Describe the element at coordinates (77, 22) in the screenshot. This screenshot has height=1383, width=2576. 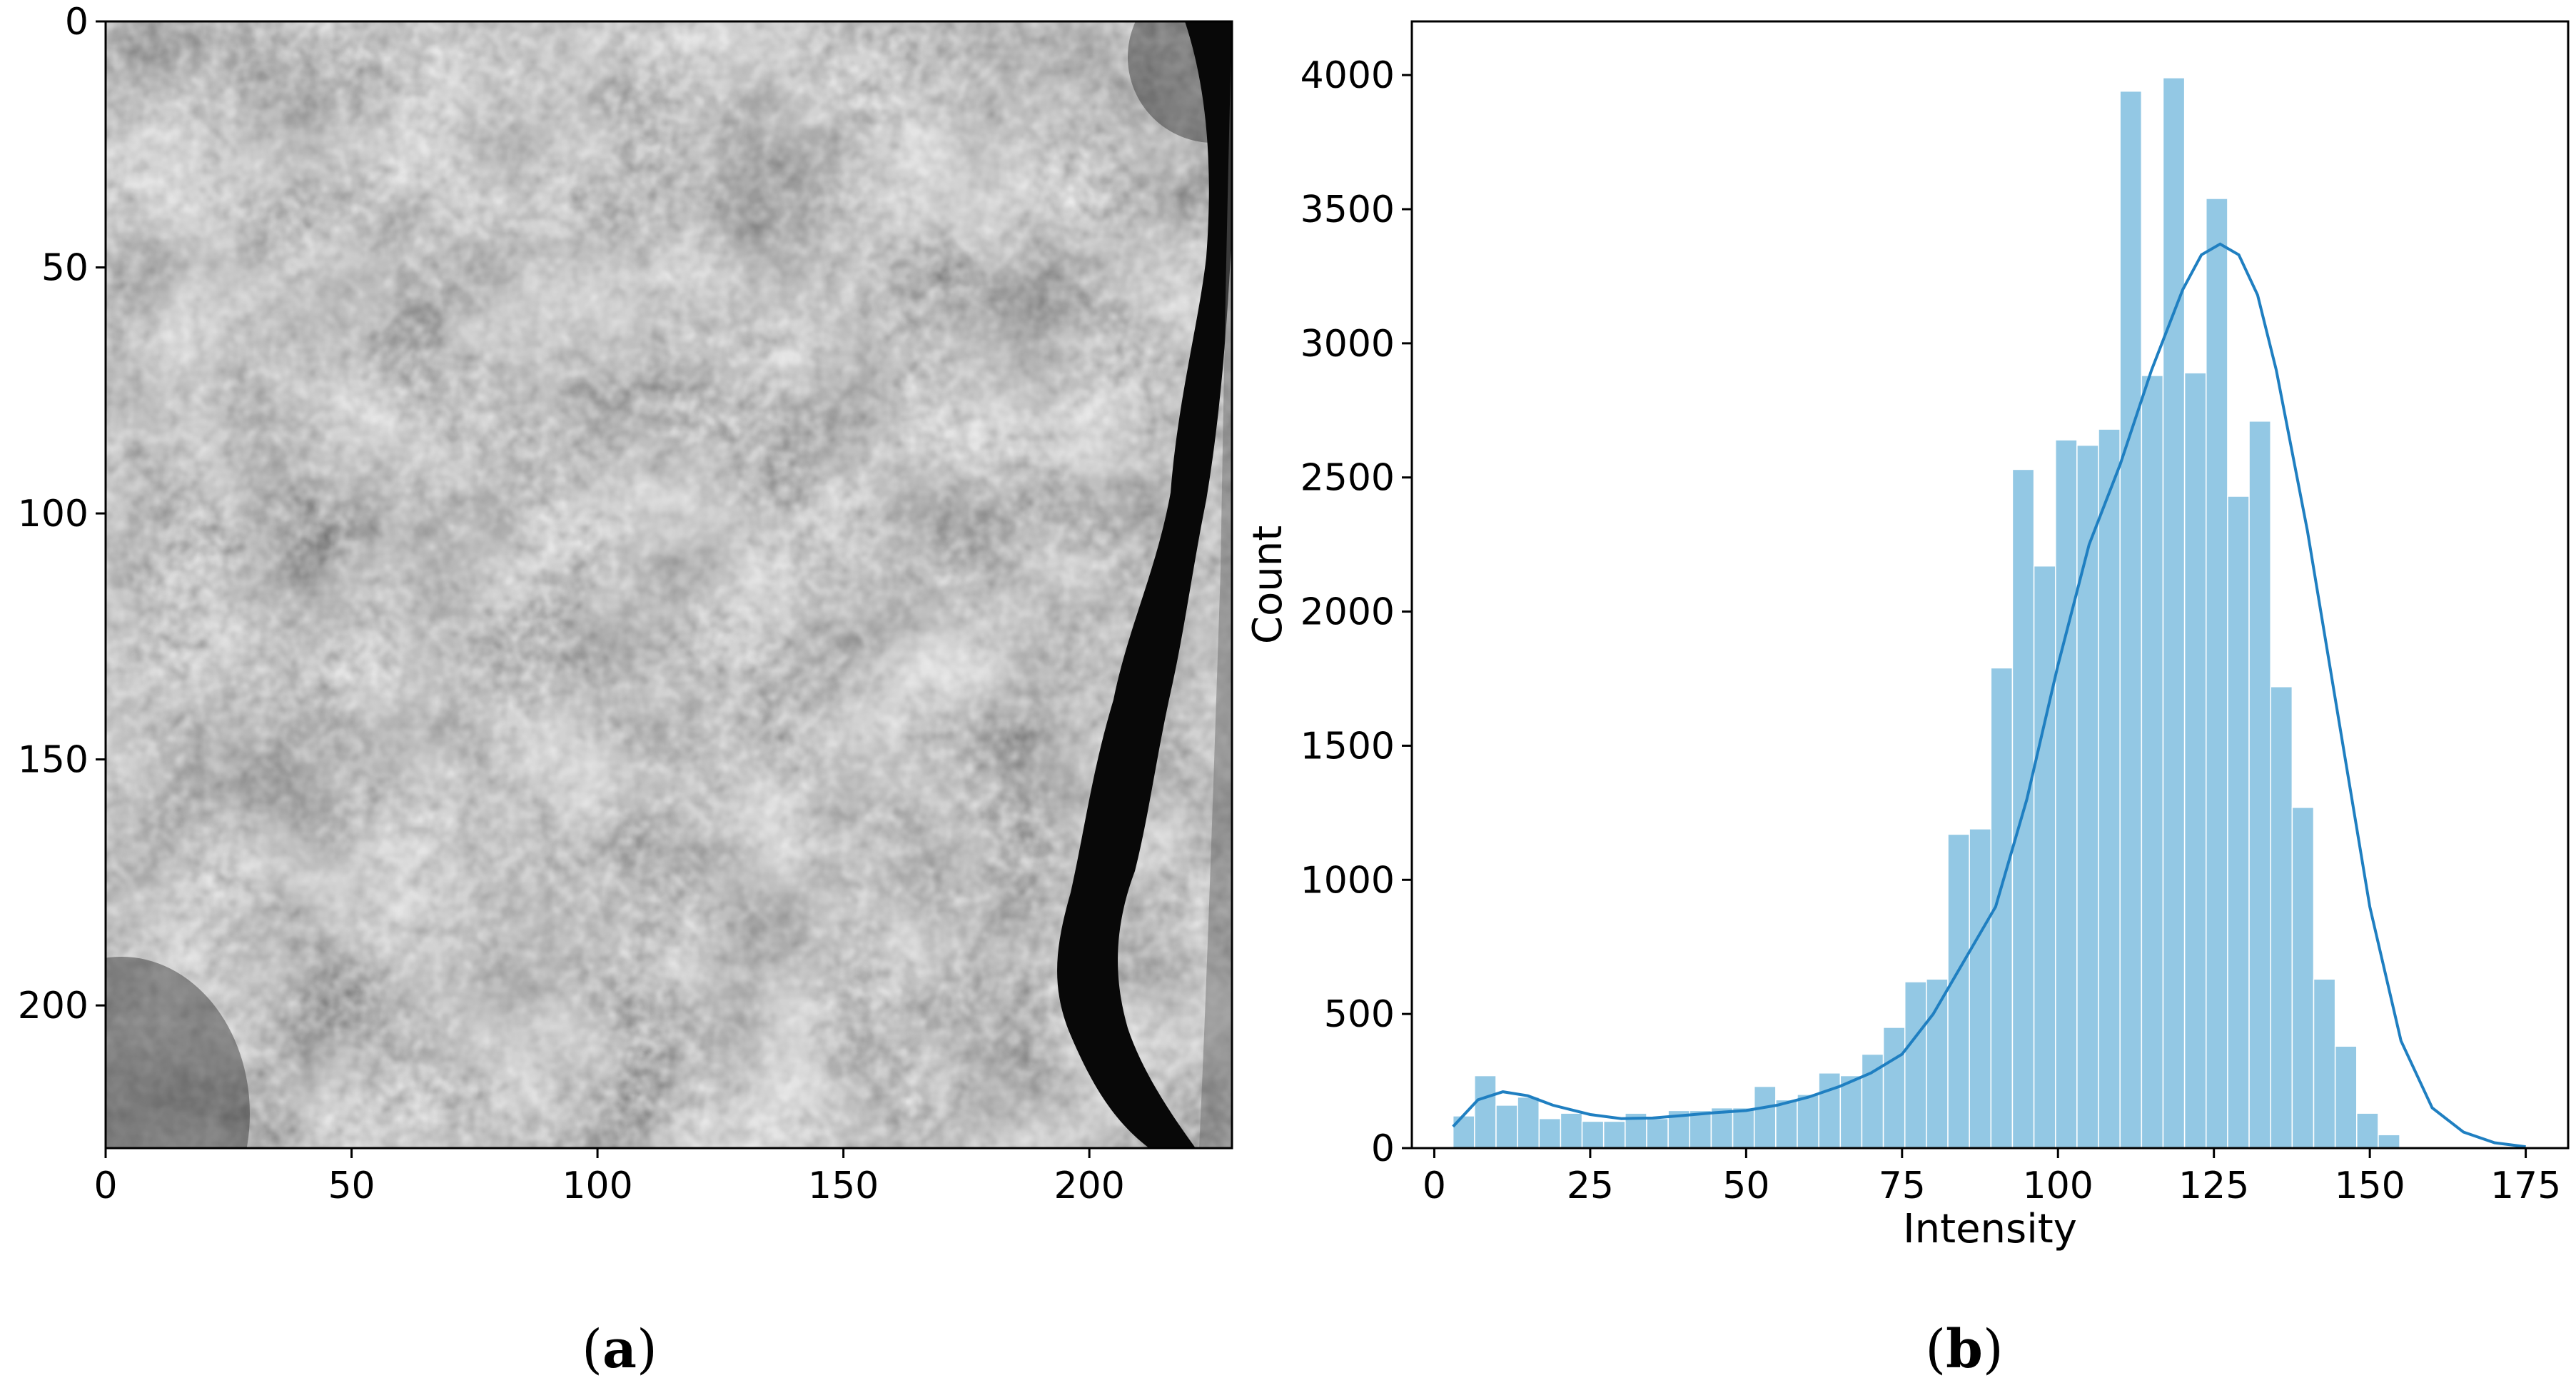
I see `a-ytick-label: 0` at that location.